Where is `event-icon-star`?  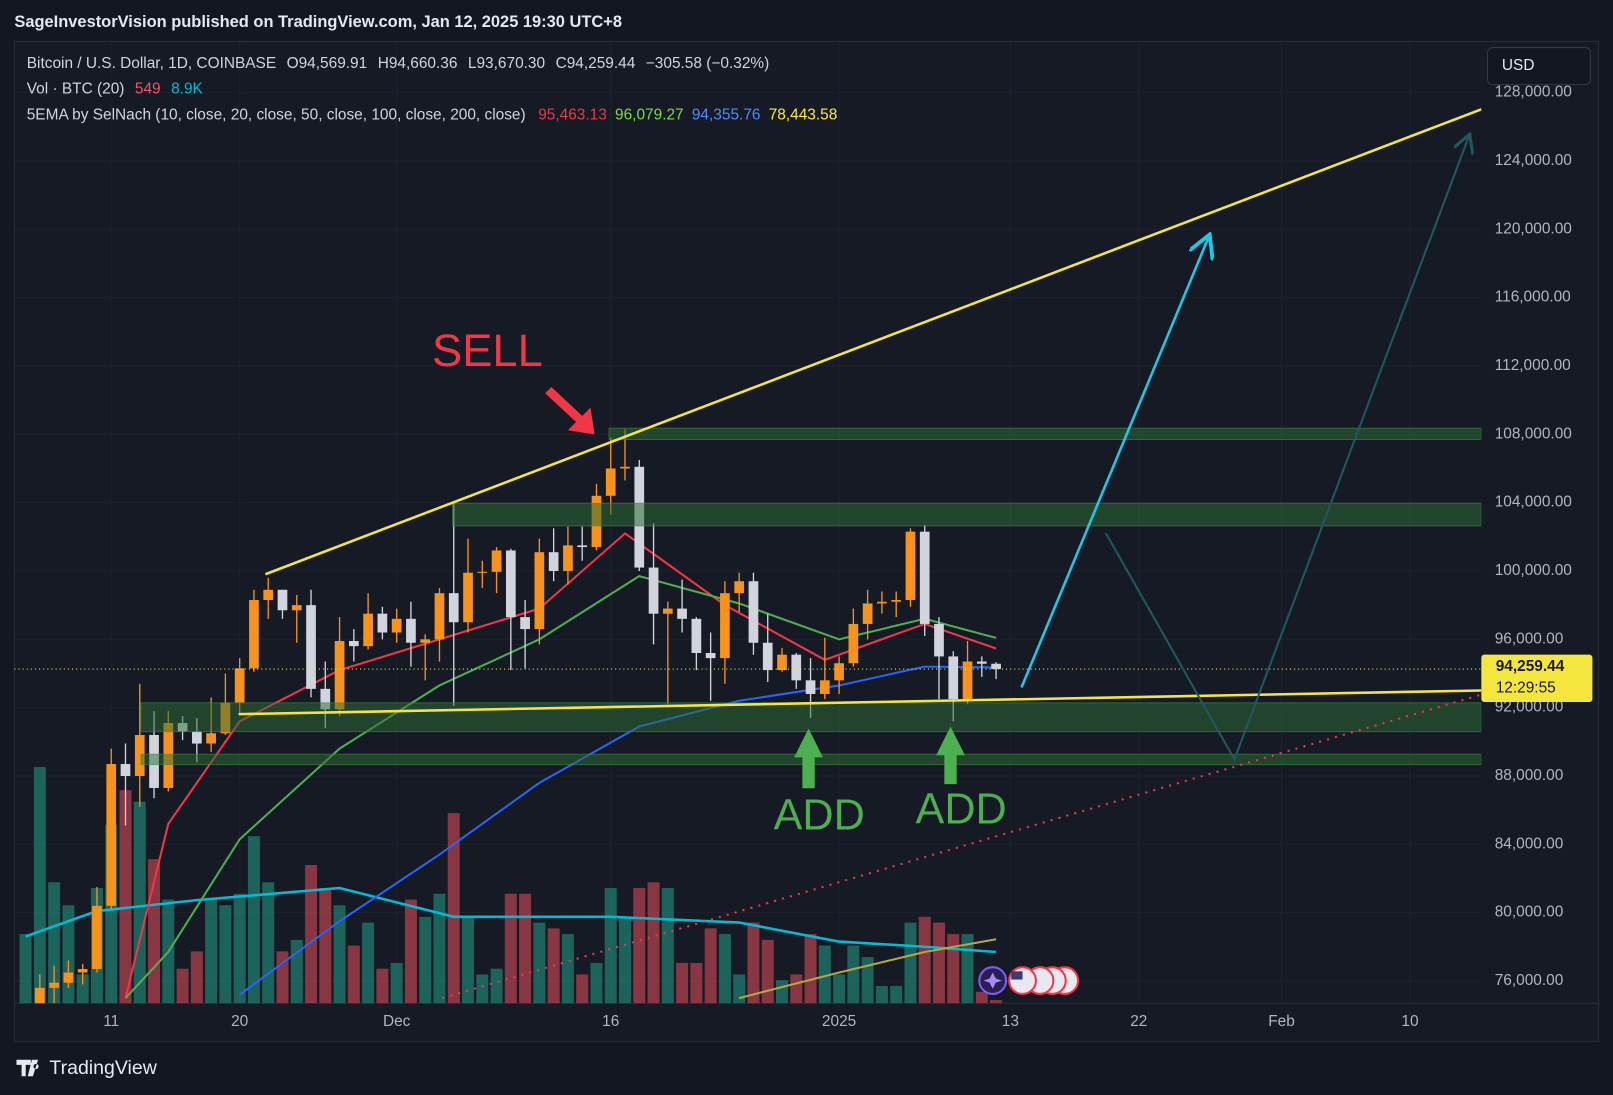 event-icon-star is located at coordinates (992, 980).